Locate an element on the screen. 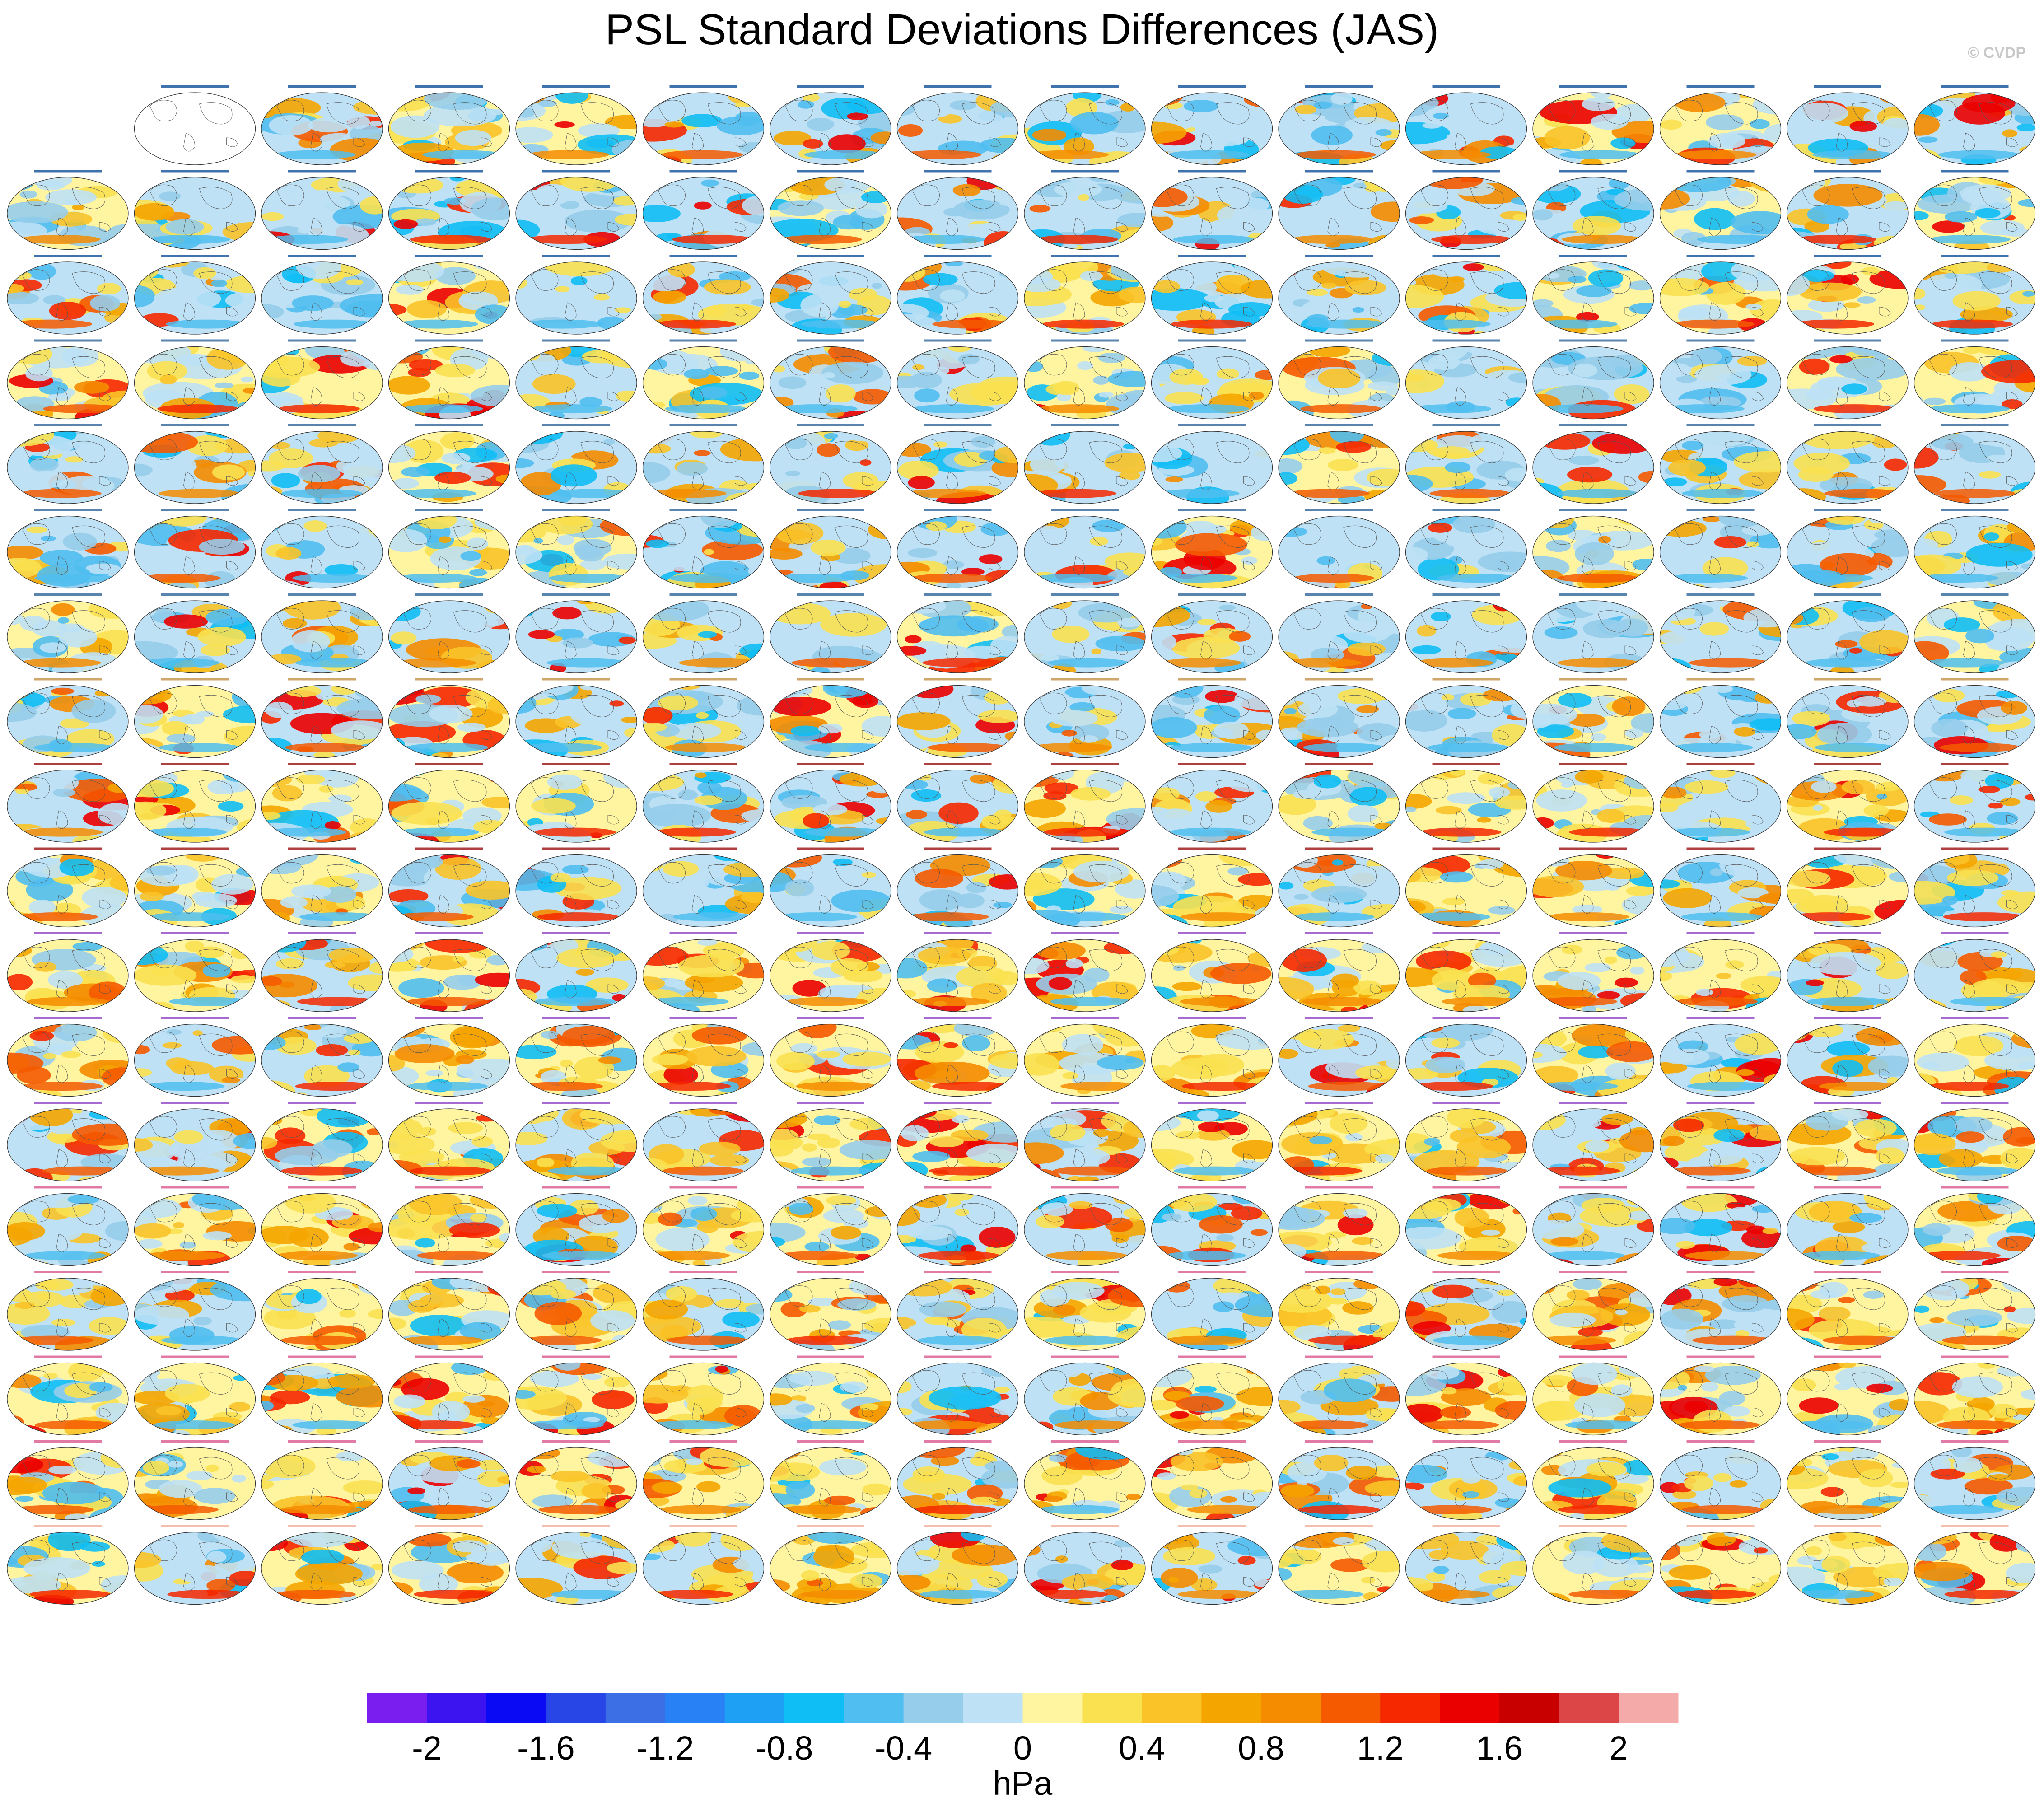  colorbar-tick-label: 0 is located at coordinates (1023, 1748).